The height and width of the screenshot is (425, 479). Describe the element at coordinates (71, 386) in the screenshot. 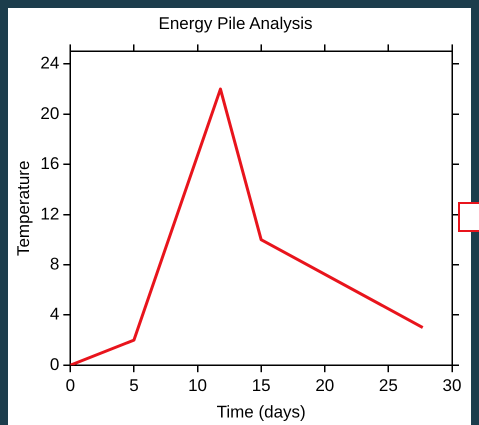

I see `x-tick-label: 0` at that location.